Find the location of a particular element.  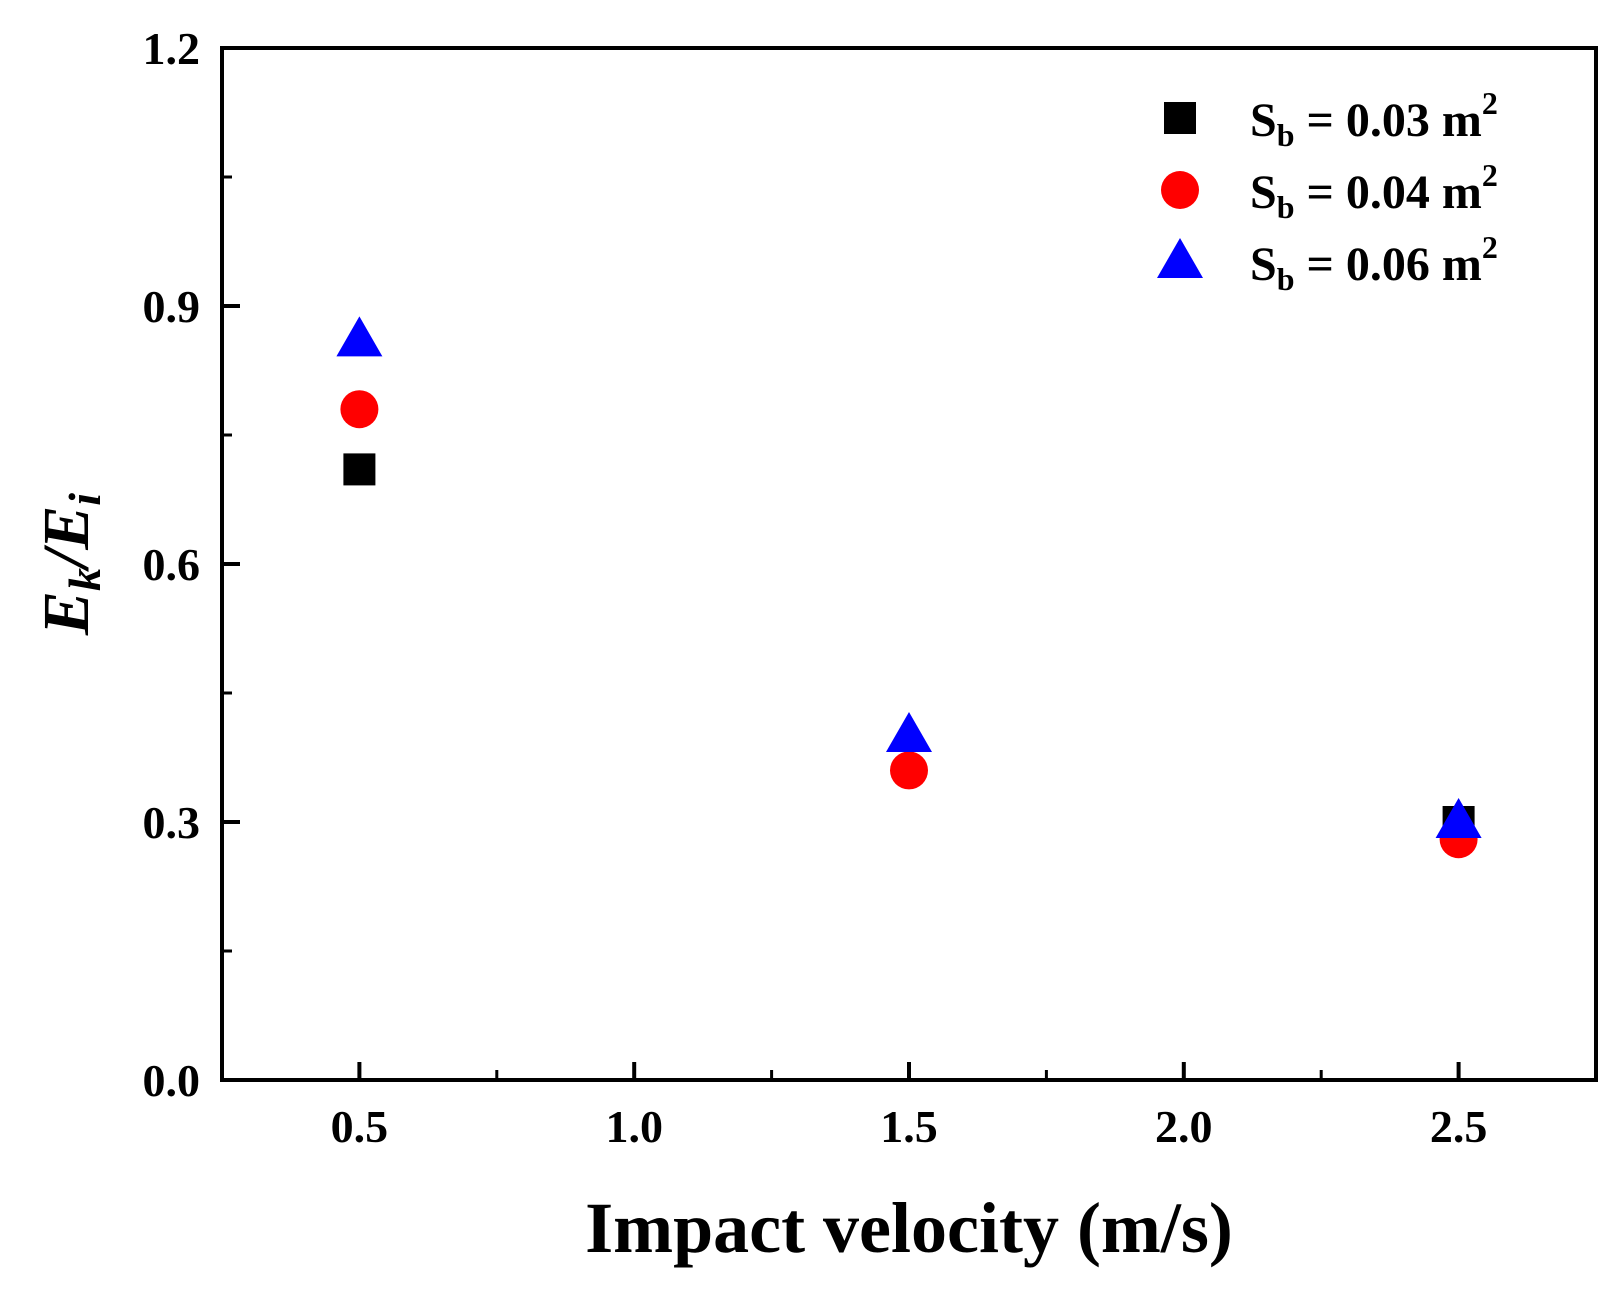

y-label-main: E is located at coordinates (66, 613).